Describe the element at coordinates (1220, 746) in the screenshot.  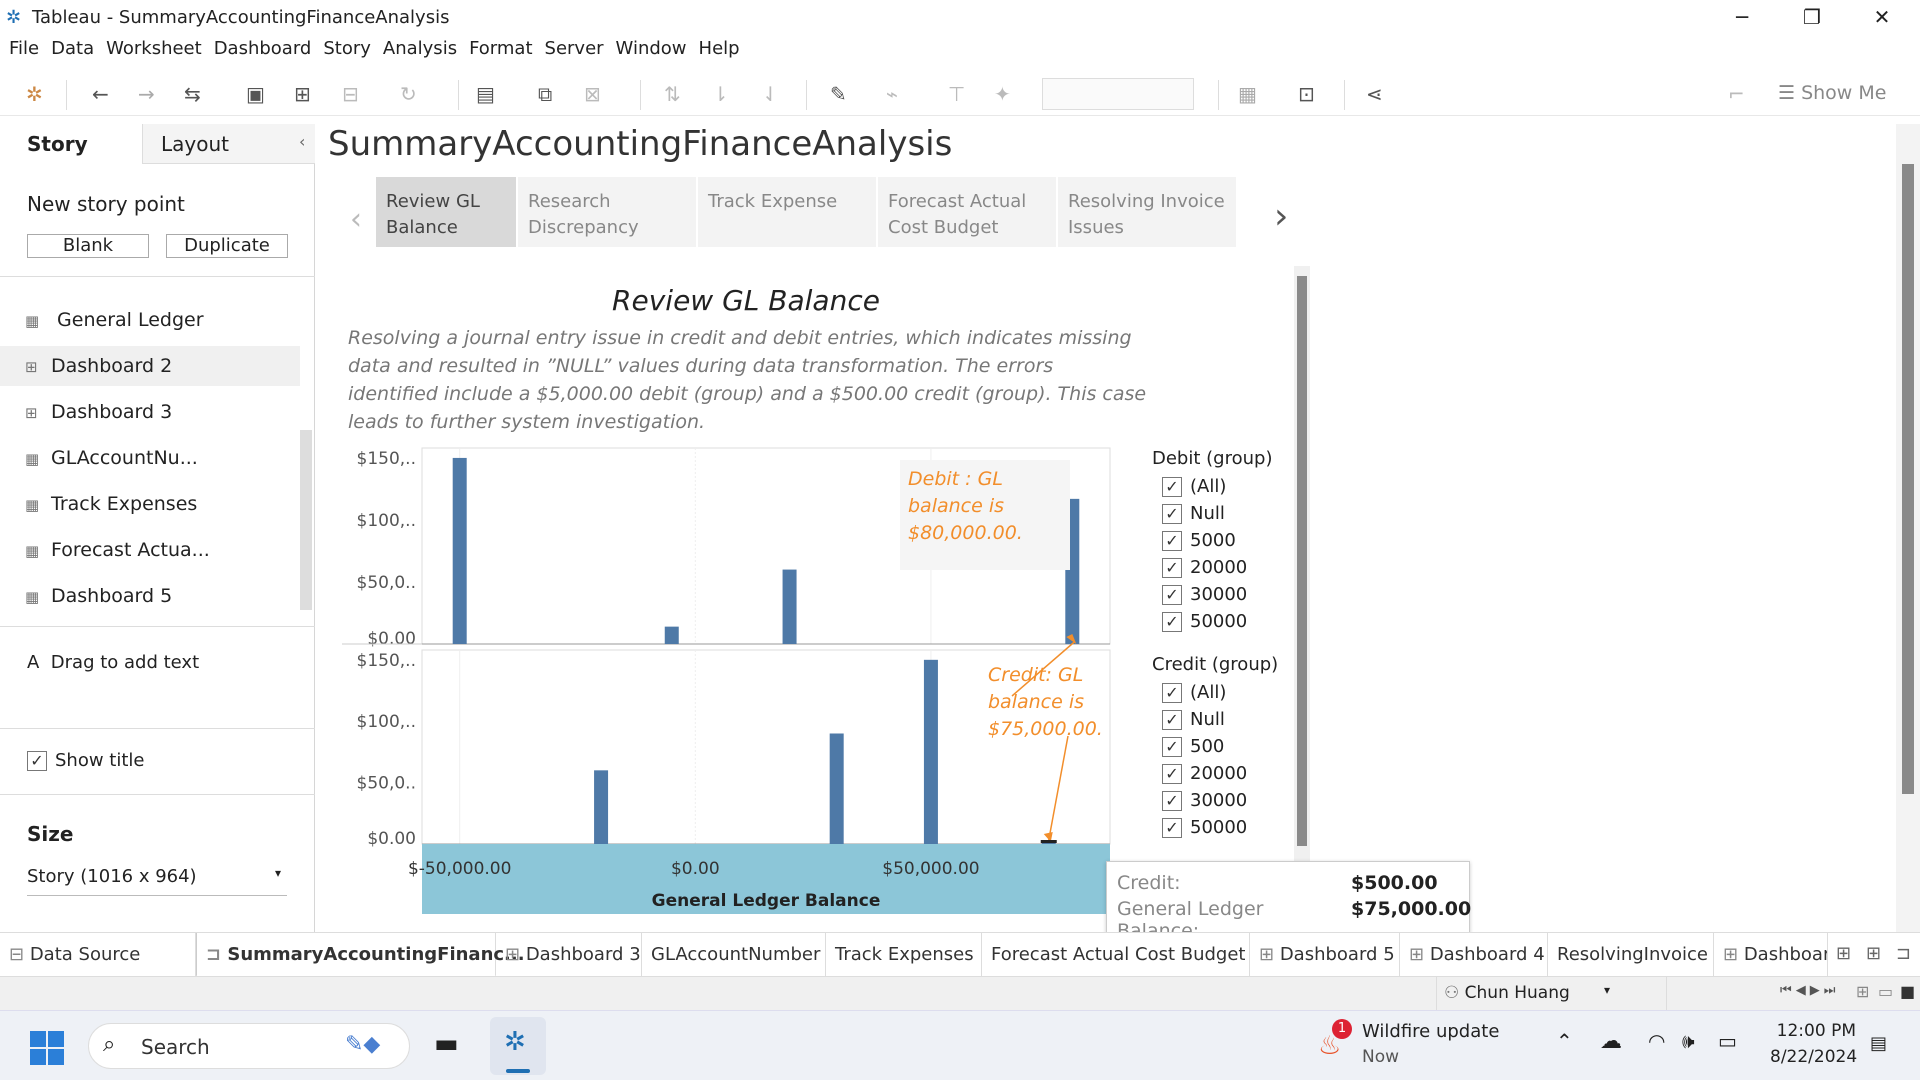
I see `filter-item: ✓ 500` at that location.